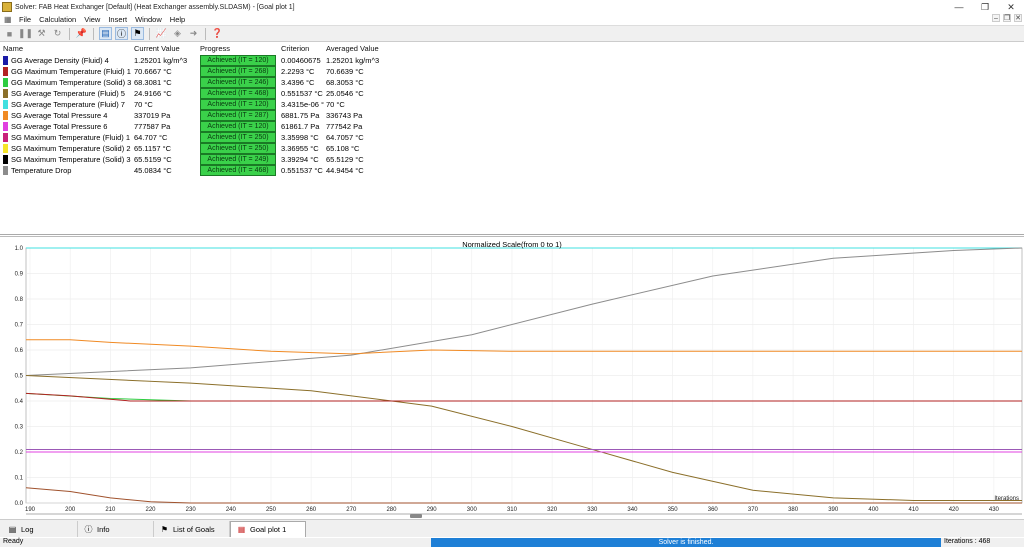 The height and width of the screenshot is (547, 1024). Describe the element at coordinates (205, 33) in the screenshot. I see `toolbar-separator` at that location.